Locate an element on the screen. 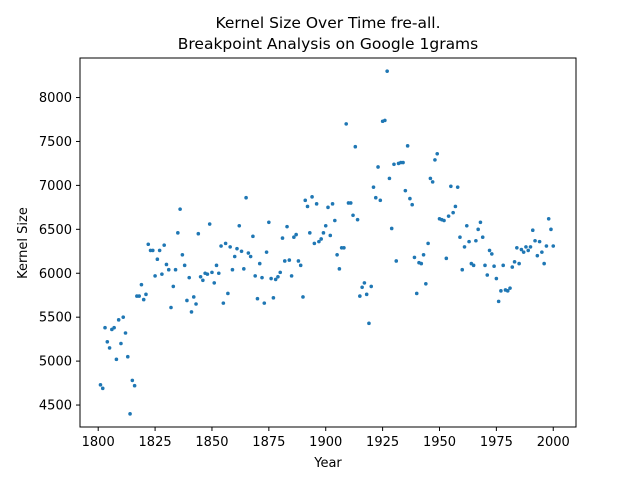 This screenshot has height=480, width=640. x-axis: 1800 1825 1850 1875 1900 1925 1950 1975 2000 is located at coordinates (326, 438).